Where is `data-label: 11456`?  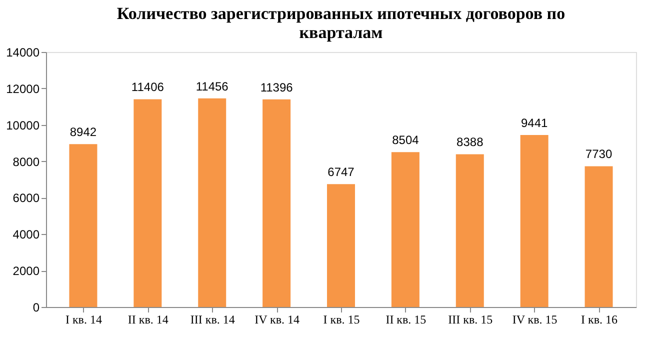
data-label: 11456 is located at coordinates (212, 86).